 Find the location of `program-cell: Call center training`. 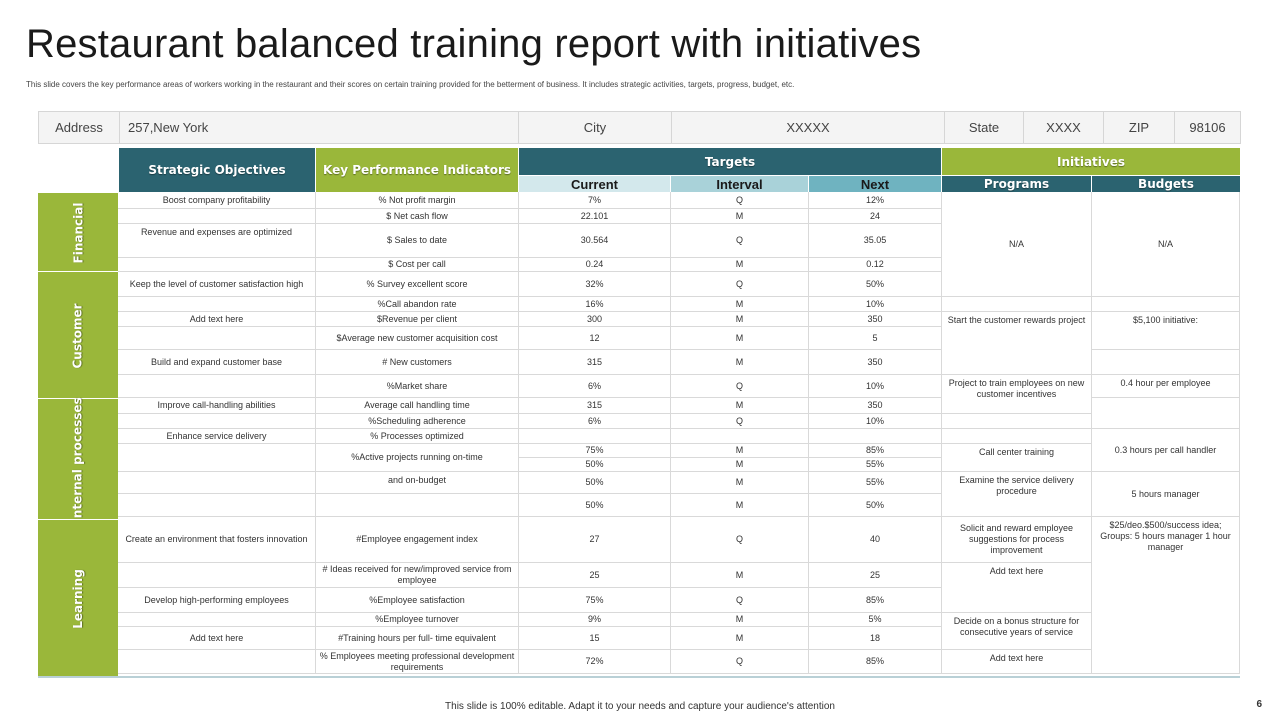

program-cell: Call center training is located at coordinates (1017, 458).